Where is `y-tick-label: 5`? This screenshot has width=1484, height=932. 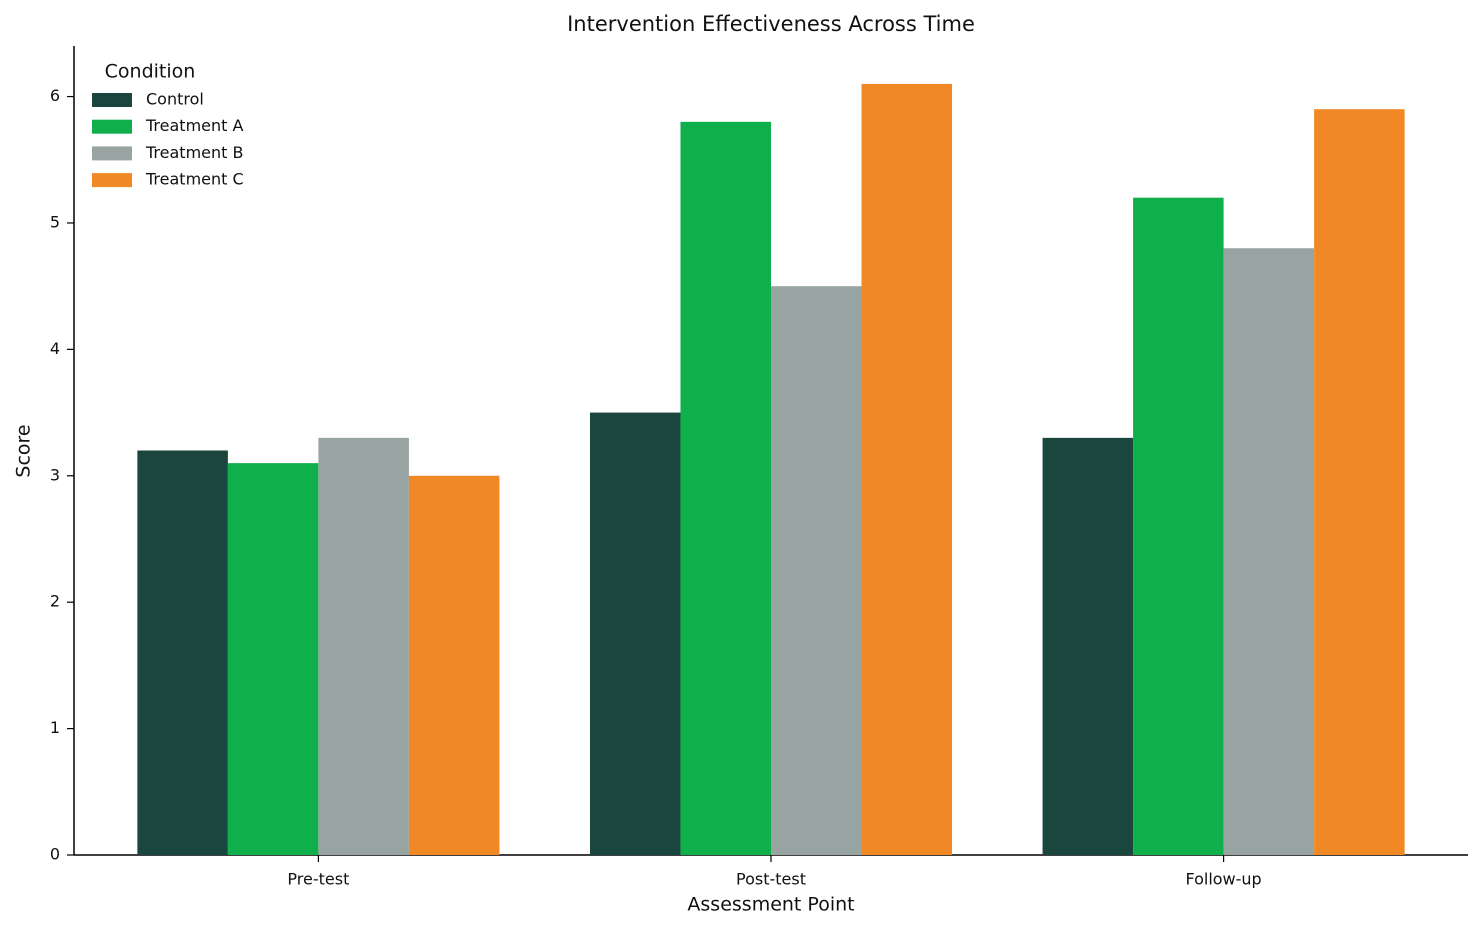 y-tick-label: 5 is located at coordinates (55, 221).